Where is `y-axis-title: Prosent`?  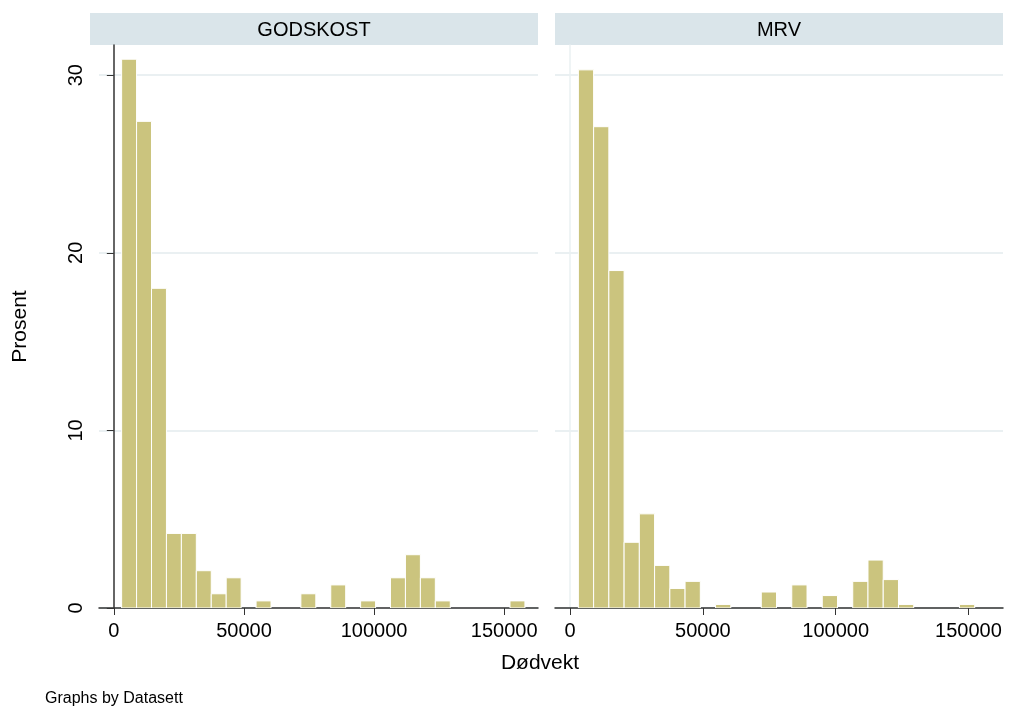 y-axis-title: Prosent is located at coordinates (18, 326).